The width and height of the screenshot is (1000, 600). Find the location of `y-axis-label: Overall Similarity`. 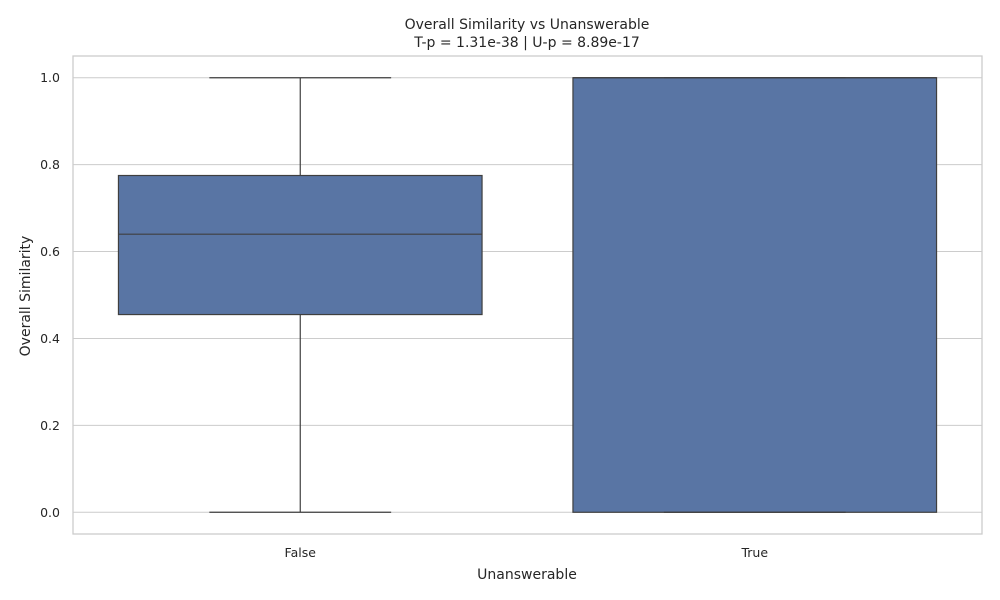

y-axis-label: Overall Similarity is located at coordinates (26, 296).